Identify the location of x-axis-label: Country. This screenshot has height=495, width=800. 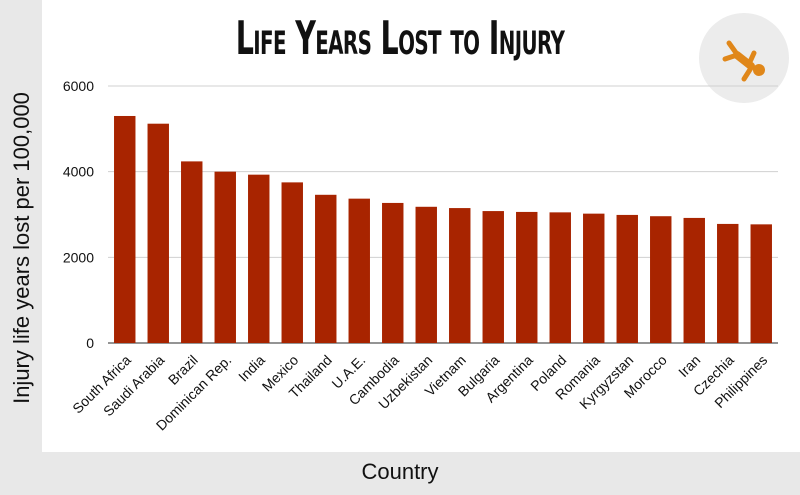
(400, 471).